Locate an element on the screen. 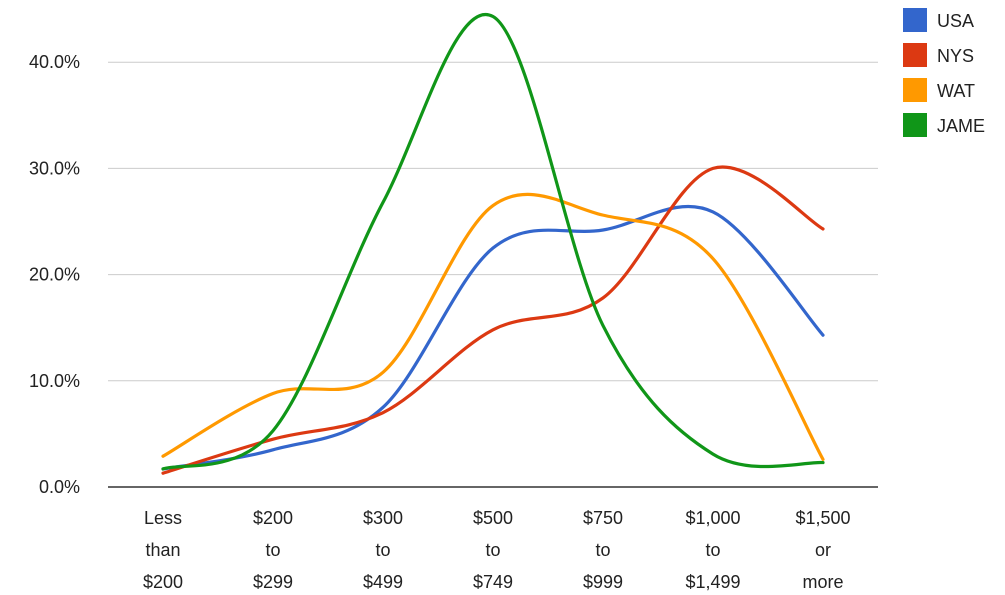 The height and width of the screenshot is (595, 1005). x-tick-label: $1,000 to $1,499 is located at coordinates (712, 550).